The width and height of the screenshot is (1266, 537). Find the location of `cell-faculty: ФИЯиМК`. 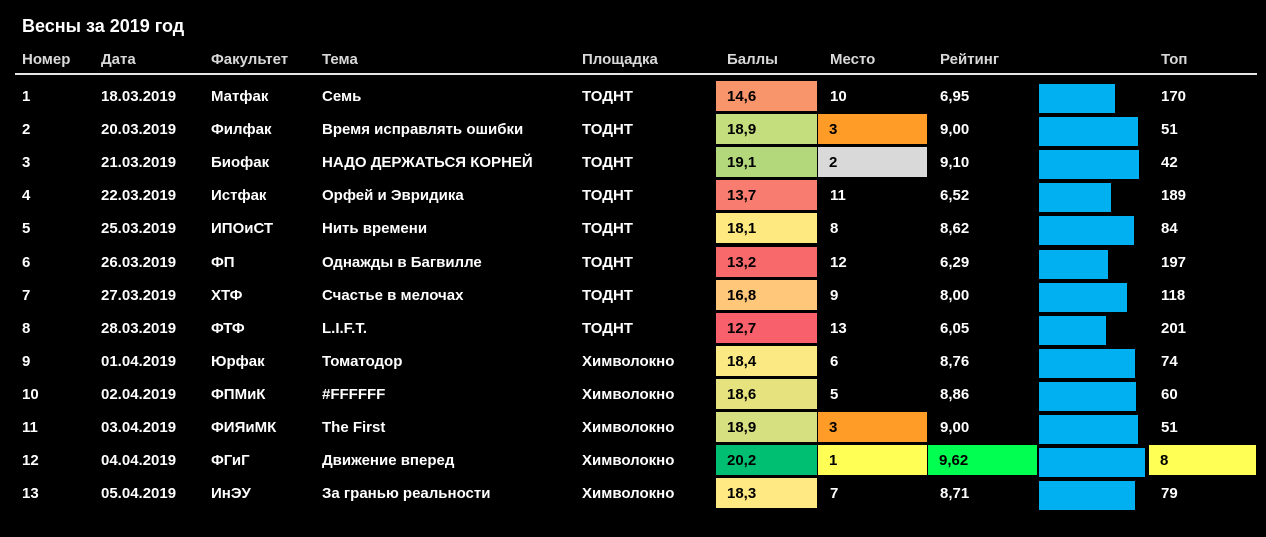

cell-faculty: ФИЯиМК is located at coordinates (244, 427).